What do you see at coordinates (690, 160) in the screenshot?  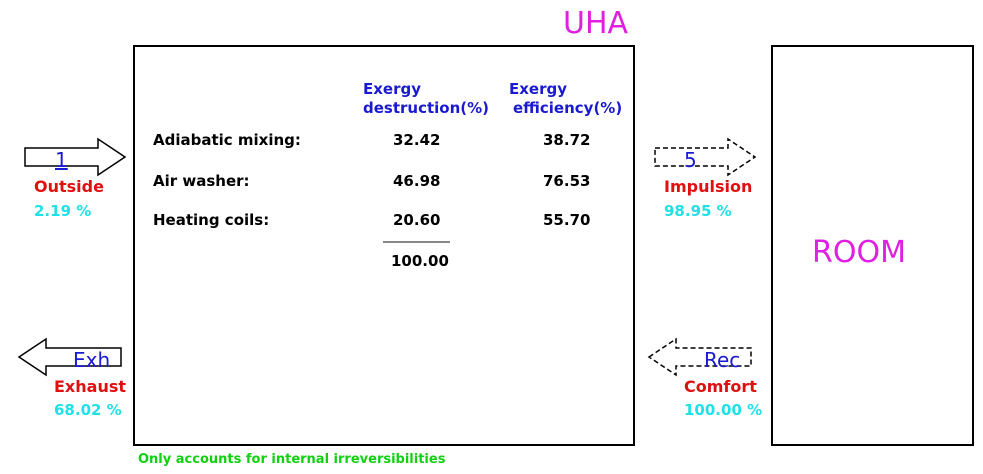 I see `impulsion-arrow-label: 5` at bounding box center [690, 160].